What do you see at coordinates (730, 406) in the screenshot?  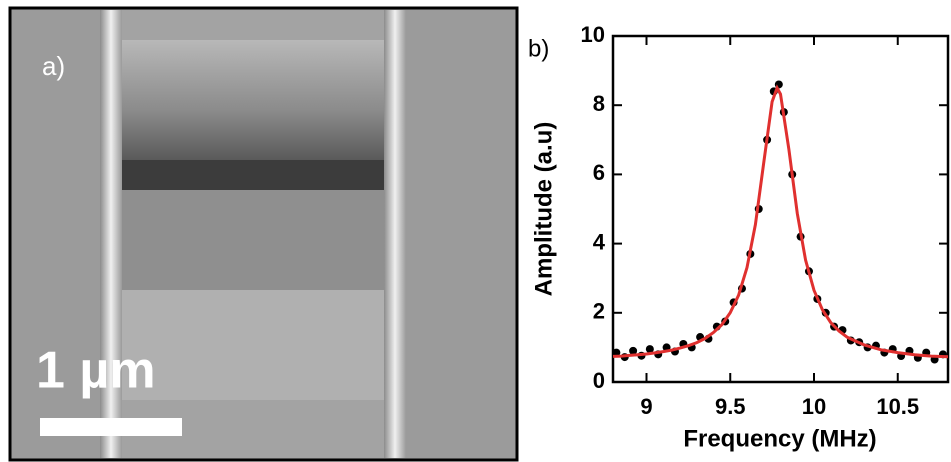 I see `x-tick-label: 9.5` at bounding box center [730, 406].